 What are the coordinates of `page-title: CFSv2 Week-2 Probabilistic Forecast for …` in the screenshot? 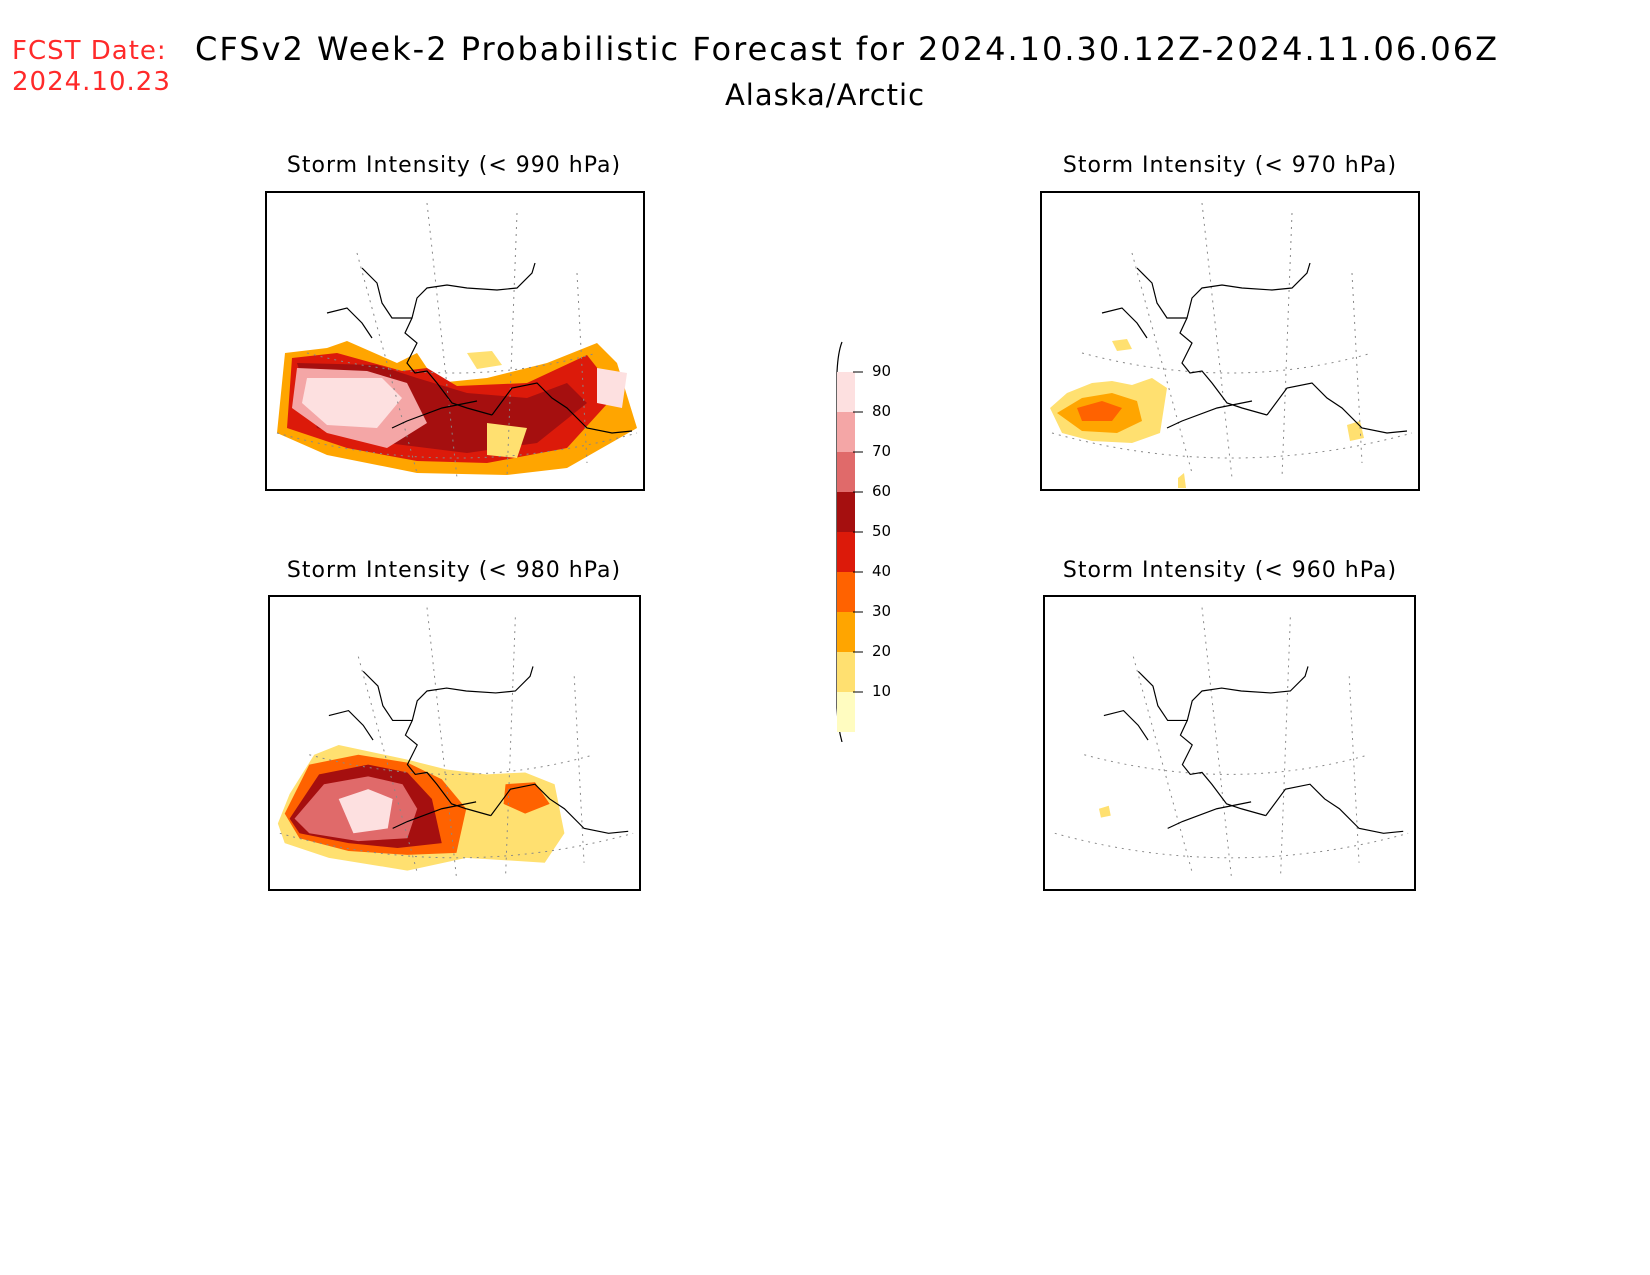 It's located at (847, 49).